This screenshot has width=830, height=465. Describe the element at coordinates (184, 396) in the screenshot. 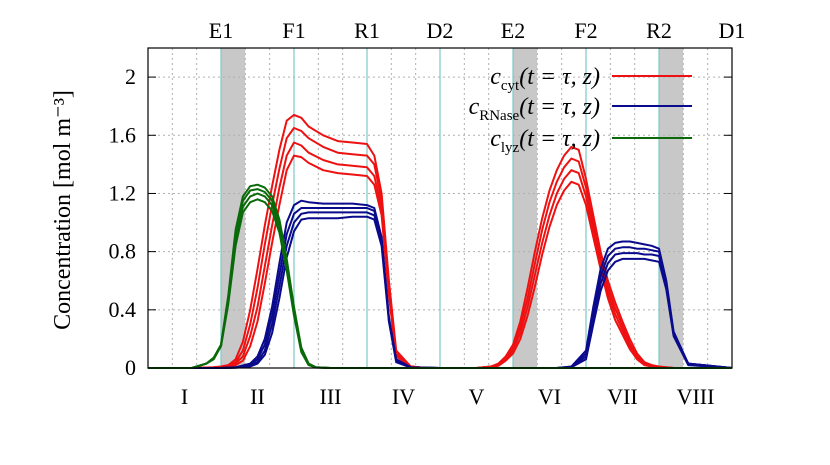

I see `zone-label-1: I` at that location.